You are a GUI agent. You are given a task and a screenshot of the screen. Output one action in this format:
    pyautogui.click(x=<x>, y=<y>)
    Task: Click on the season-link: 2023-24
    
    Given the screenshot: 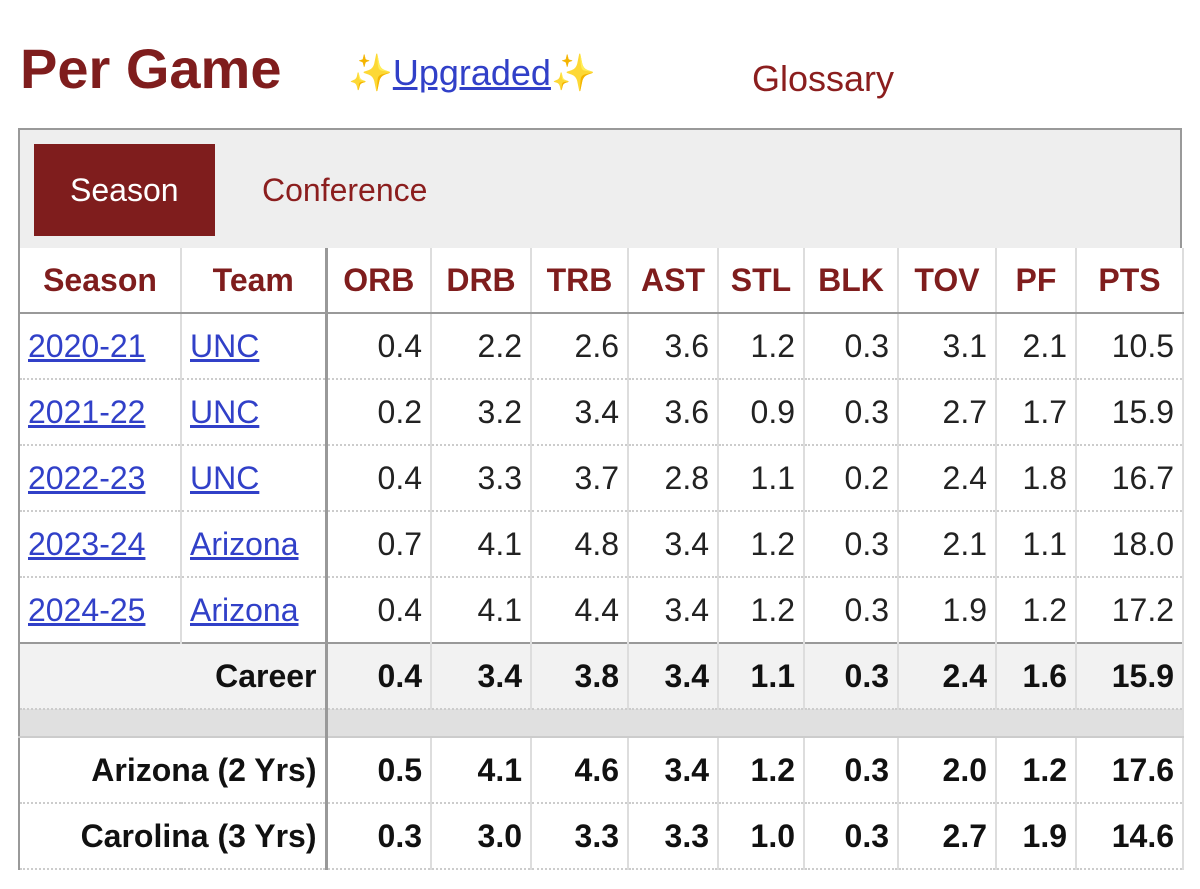 What is the action you would take?
    pyautogui.click(x=100, y=544)
    